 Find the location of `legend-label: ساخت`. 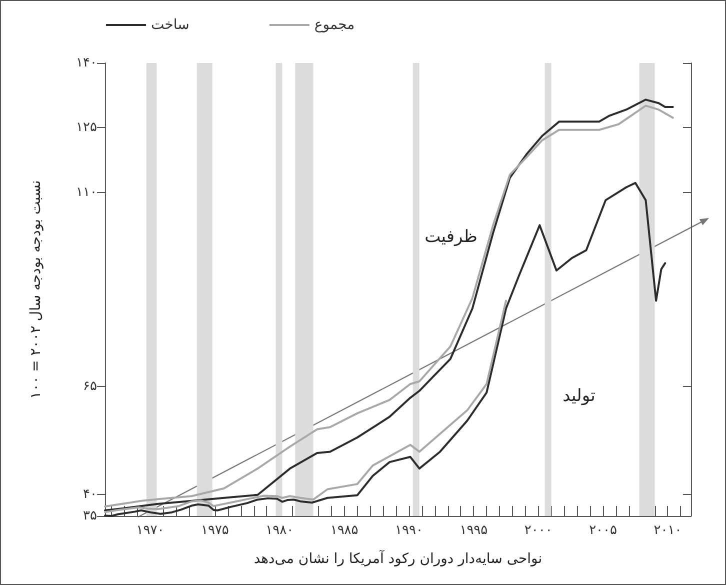

legend-label: ساخت is located at coordinates (170, 25).